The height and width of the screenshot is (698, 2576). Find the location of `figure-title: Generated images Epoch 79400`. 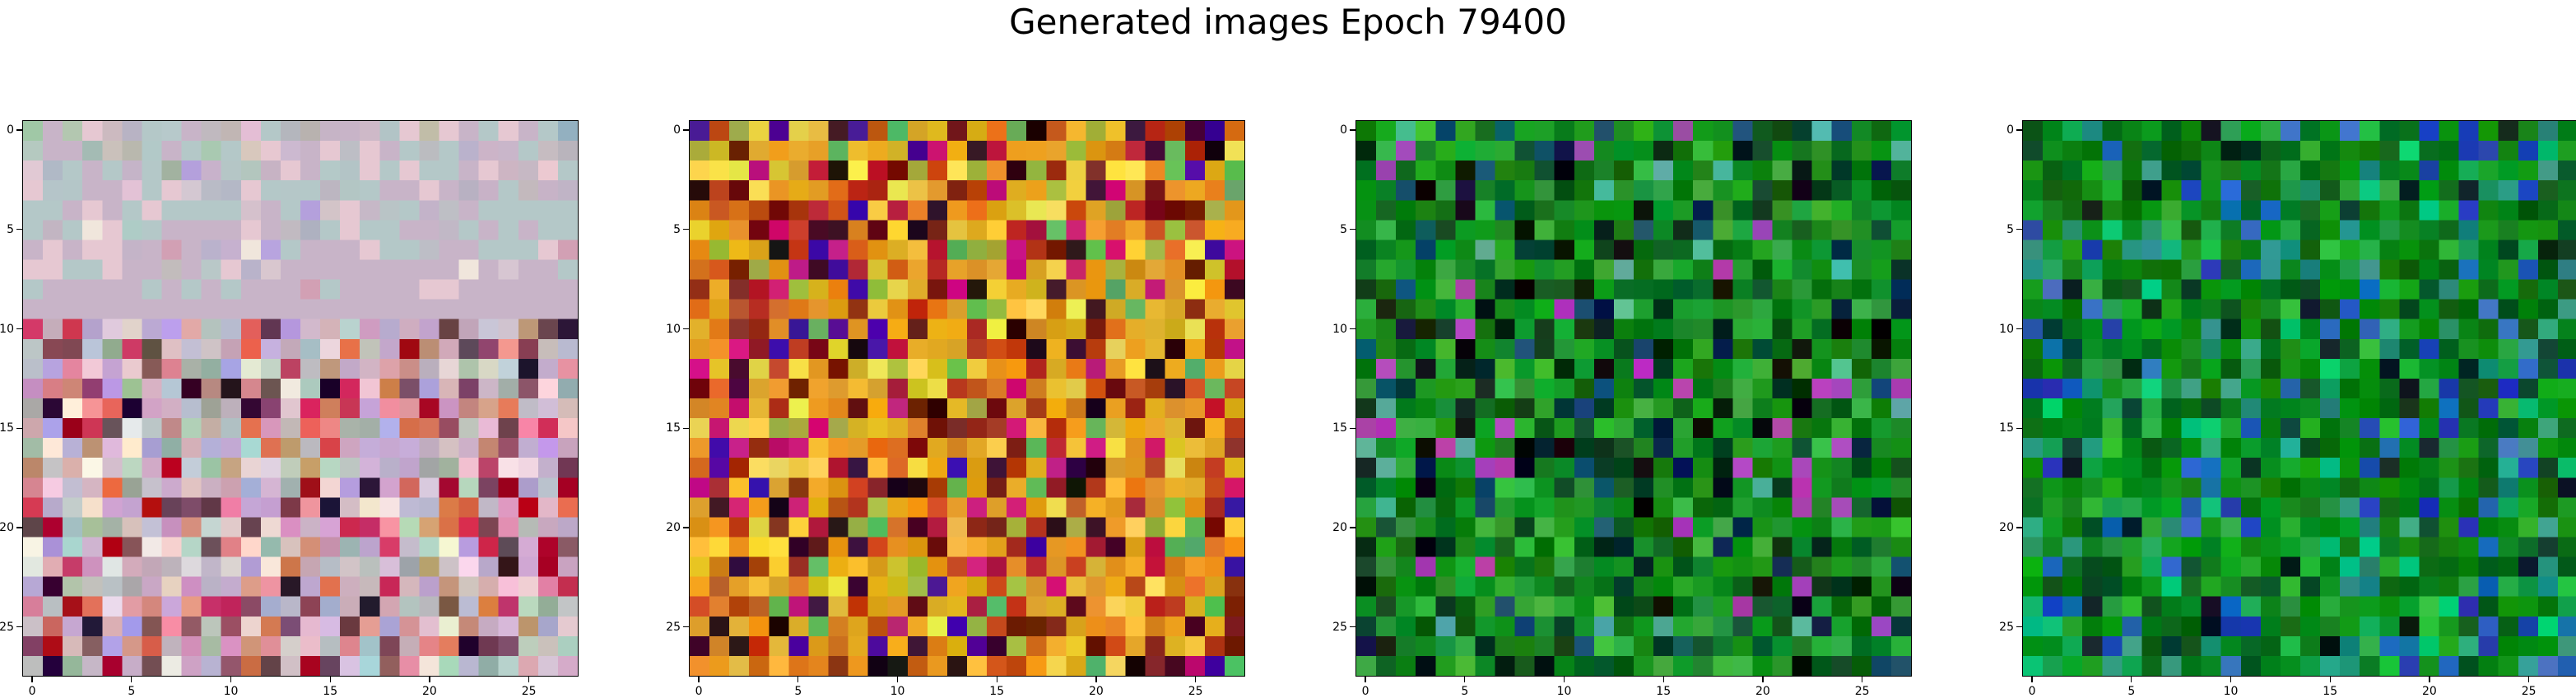

figure-title: Generated images Epoch 79400 is located at coordinates (1288, 22).